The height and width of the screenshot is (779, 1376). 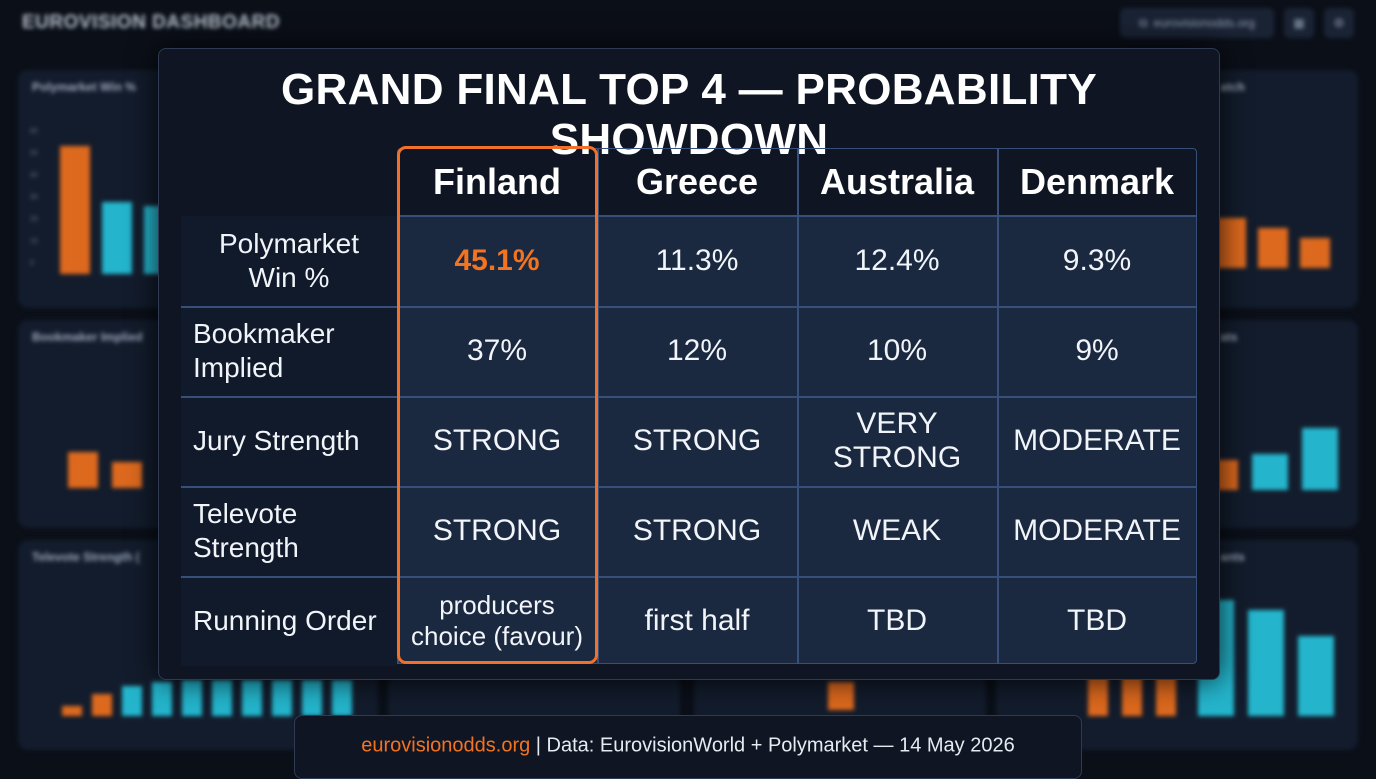 I want to click on cell-bookmaker-implied-australia: 10%, so click(x=897, y=351).